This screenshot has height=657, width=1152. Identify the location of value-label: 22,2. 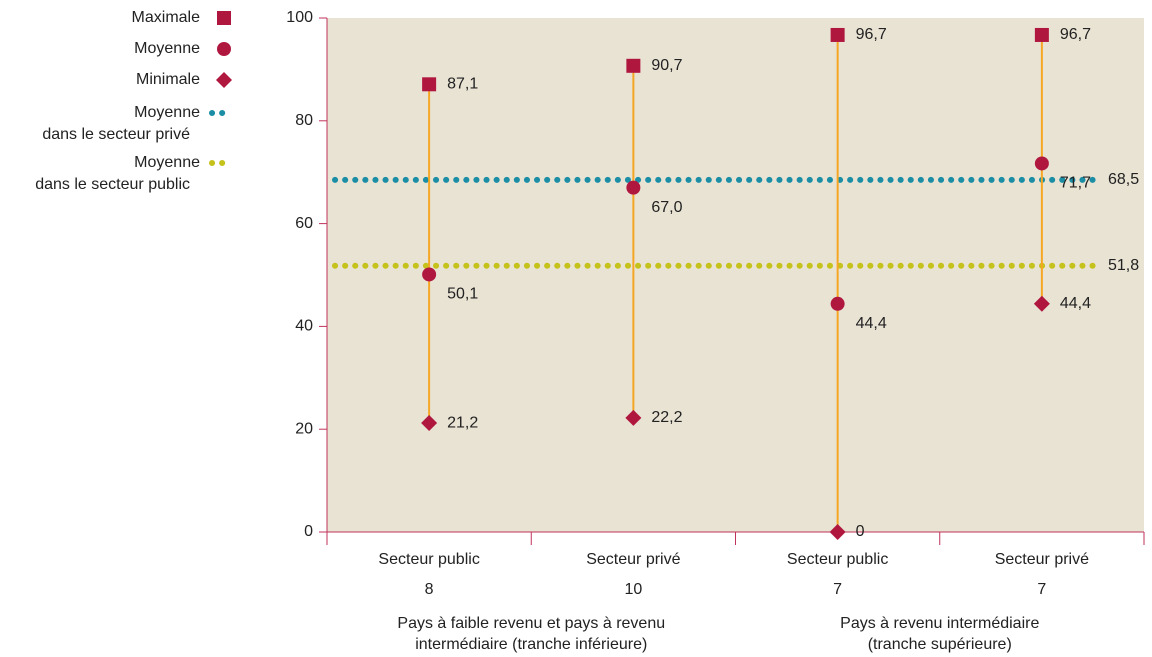
(666, 417).